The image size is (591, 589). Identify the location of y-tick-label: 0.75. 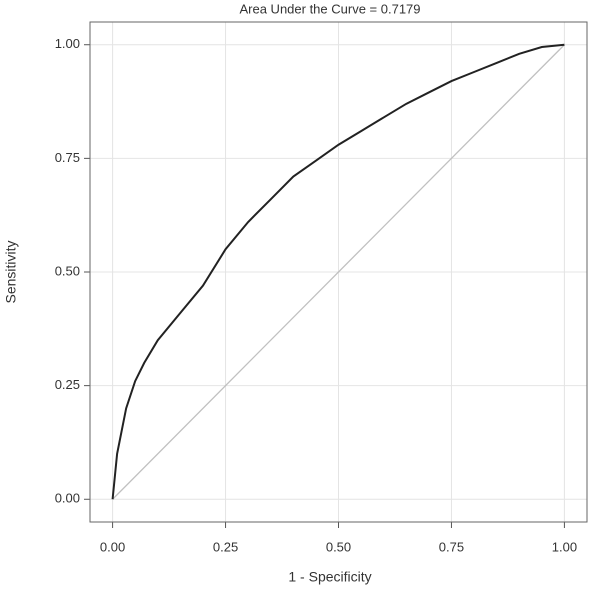
(67, 157).